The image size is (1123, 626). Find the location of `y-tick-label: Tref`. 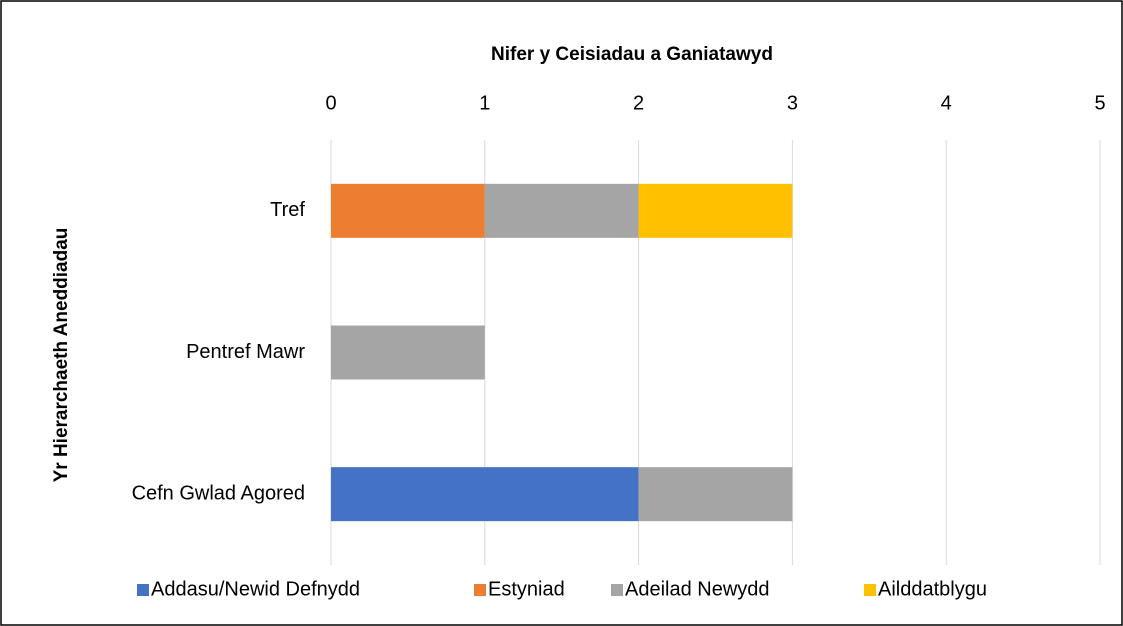

y-tick-label: Tref is located at coordinates (287, 210).